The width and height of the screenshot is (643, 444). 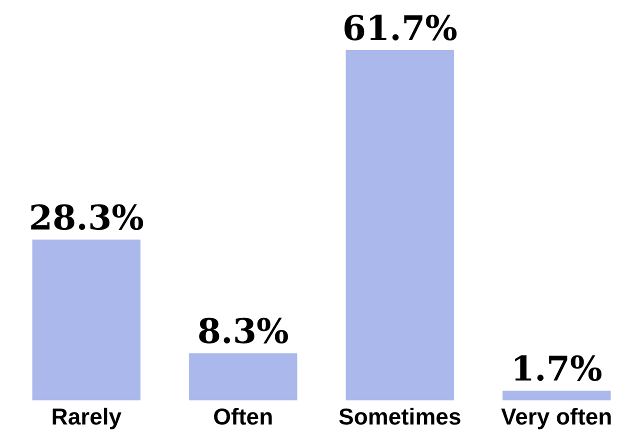 I want to click on x-tick-label: Sometimes, so click(x=400, y=417).